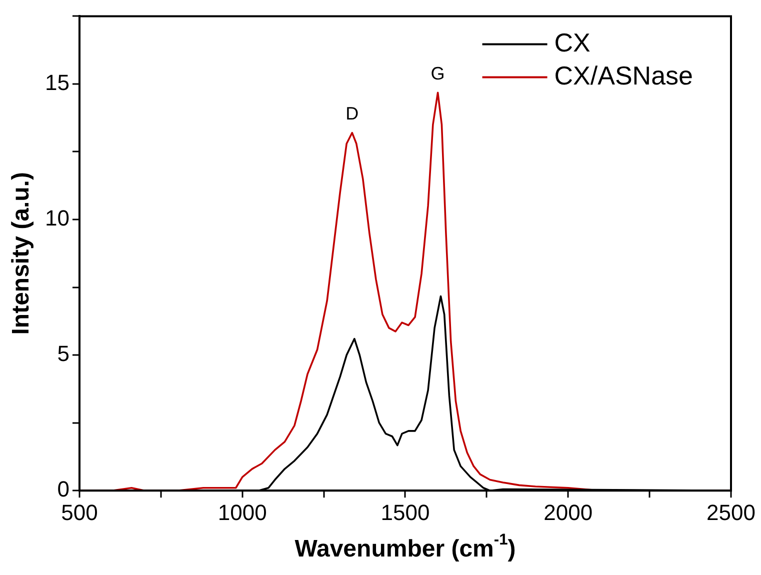 The image size is (761, 575). What do you see at coordinates (572, 42) in the screenshot?
I see `legend-label: CX` at bounding box center [572, 42].